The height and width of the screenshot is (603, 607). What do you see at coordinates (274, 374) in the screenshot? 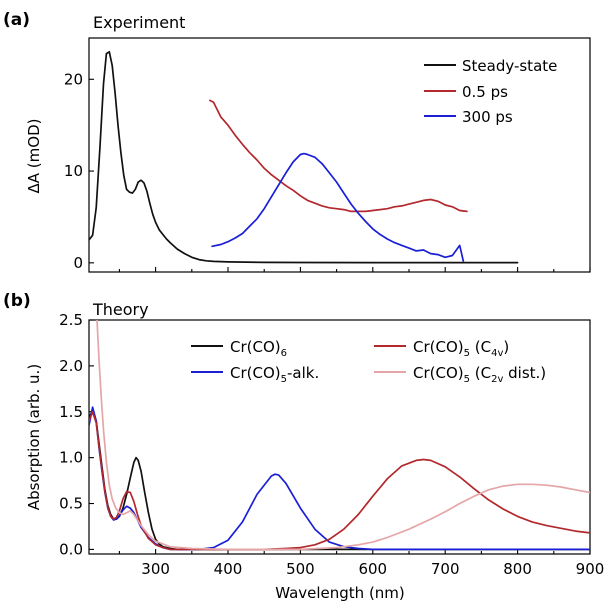
I see `legend-label-cr-co-5-alk: Cr(CO)5-alk.` at bounding box center [274, 374].